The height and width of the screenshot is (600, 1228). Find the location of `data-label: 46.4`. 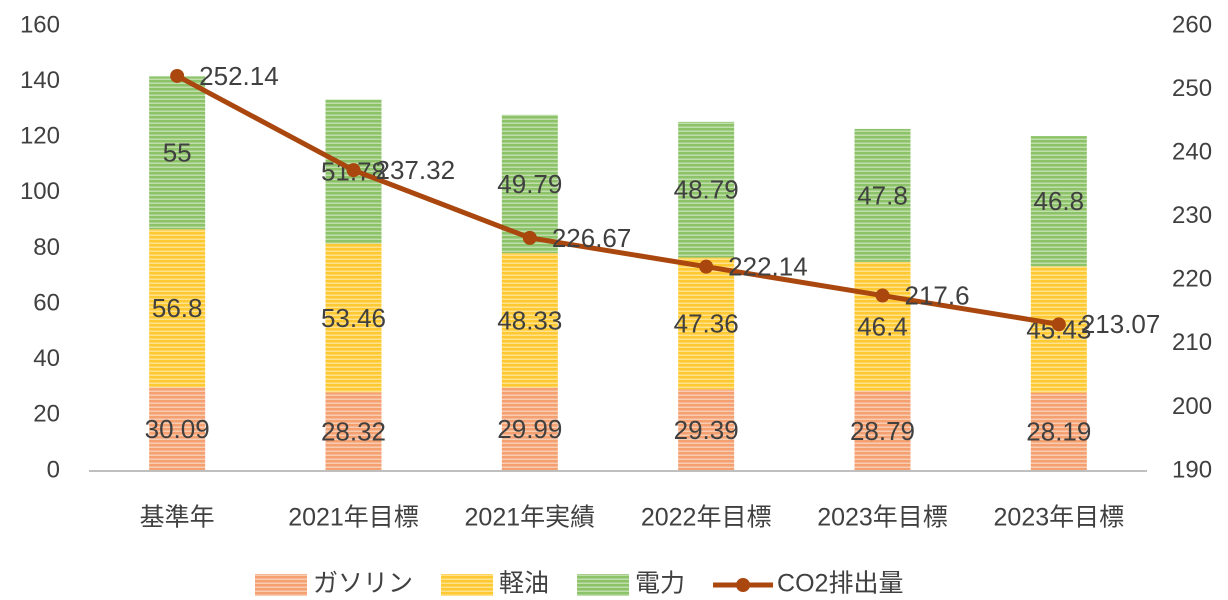

data-label: 46.4 is located at coordinates (882, 326).